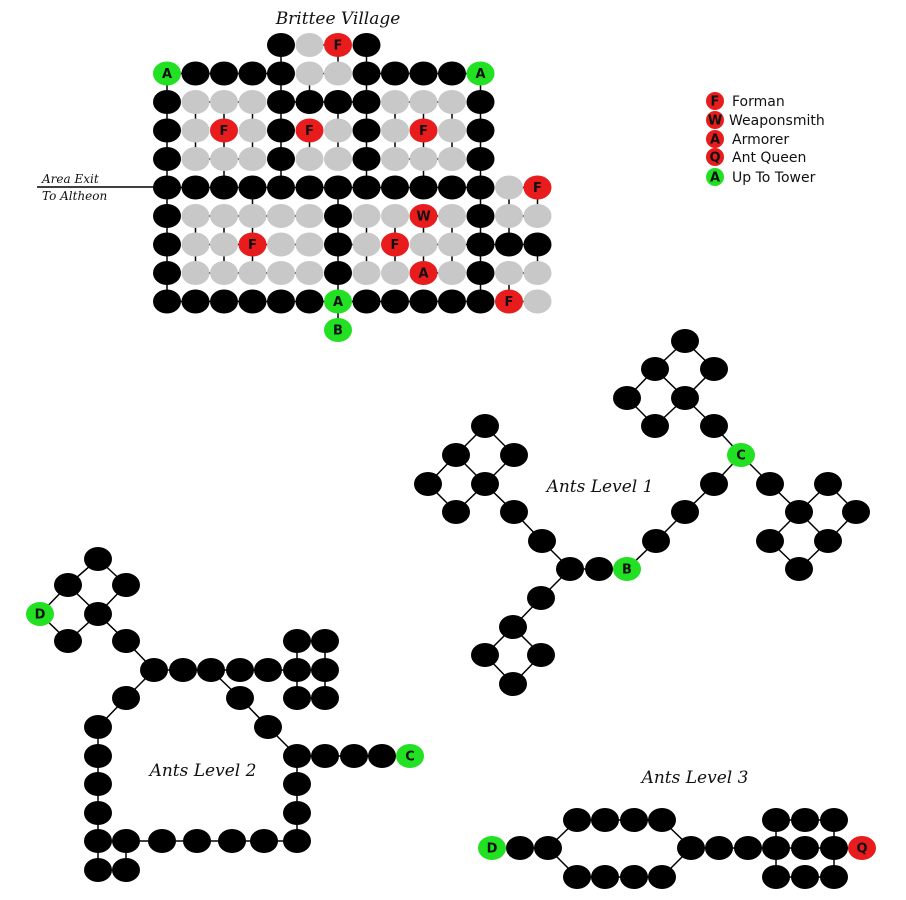 The height and width of the screenshot is (900, 906). I want to click on legend-letter: A, so click(715, 140).